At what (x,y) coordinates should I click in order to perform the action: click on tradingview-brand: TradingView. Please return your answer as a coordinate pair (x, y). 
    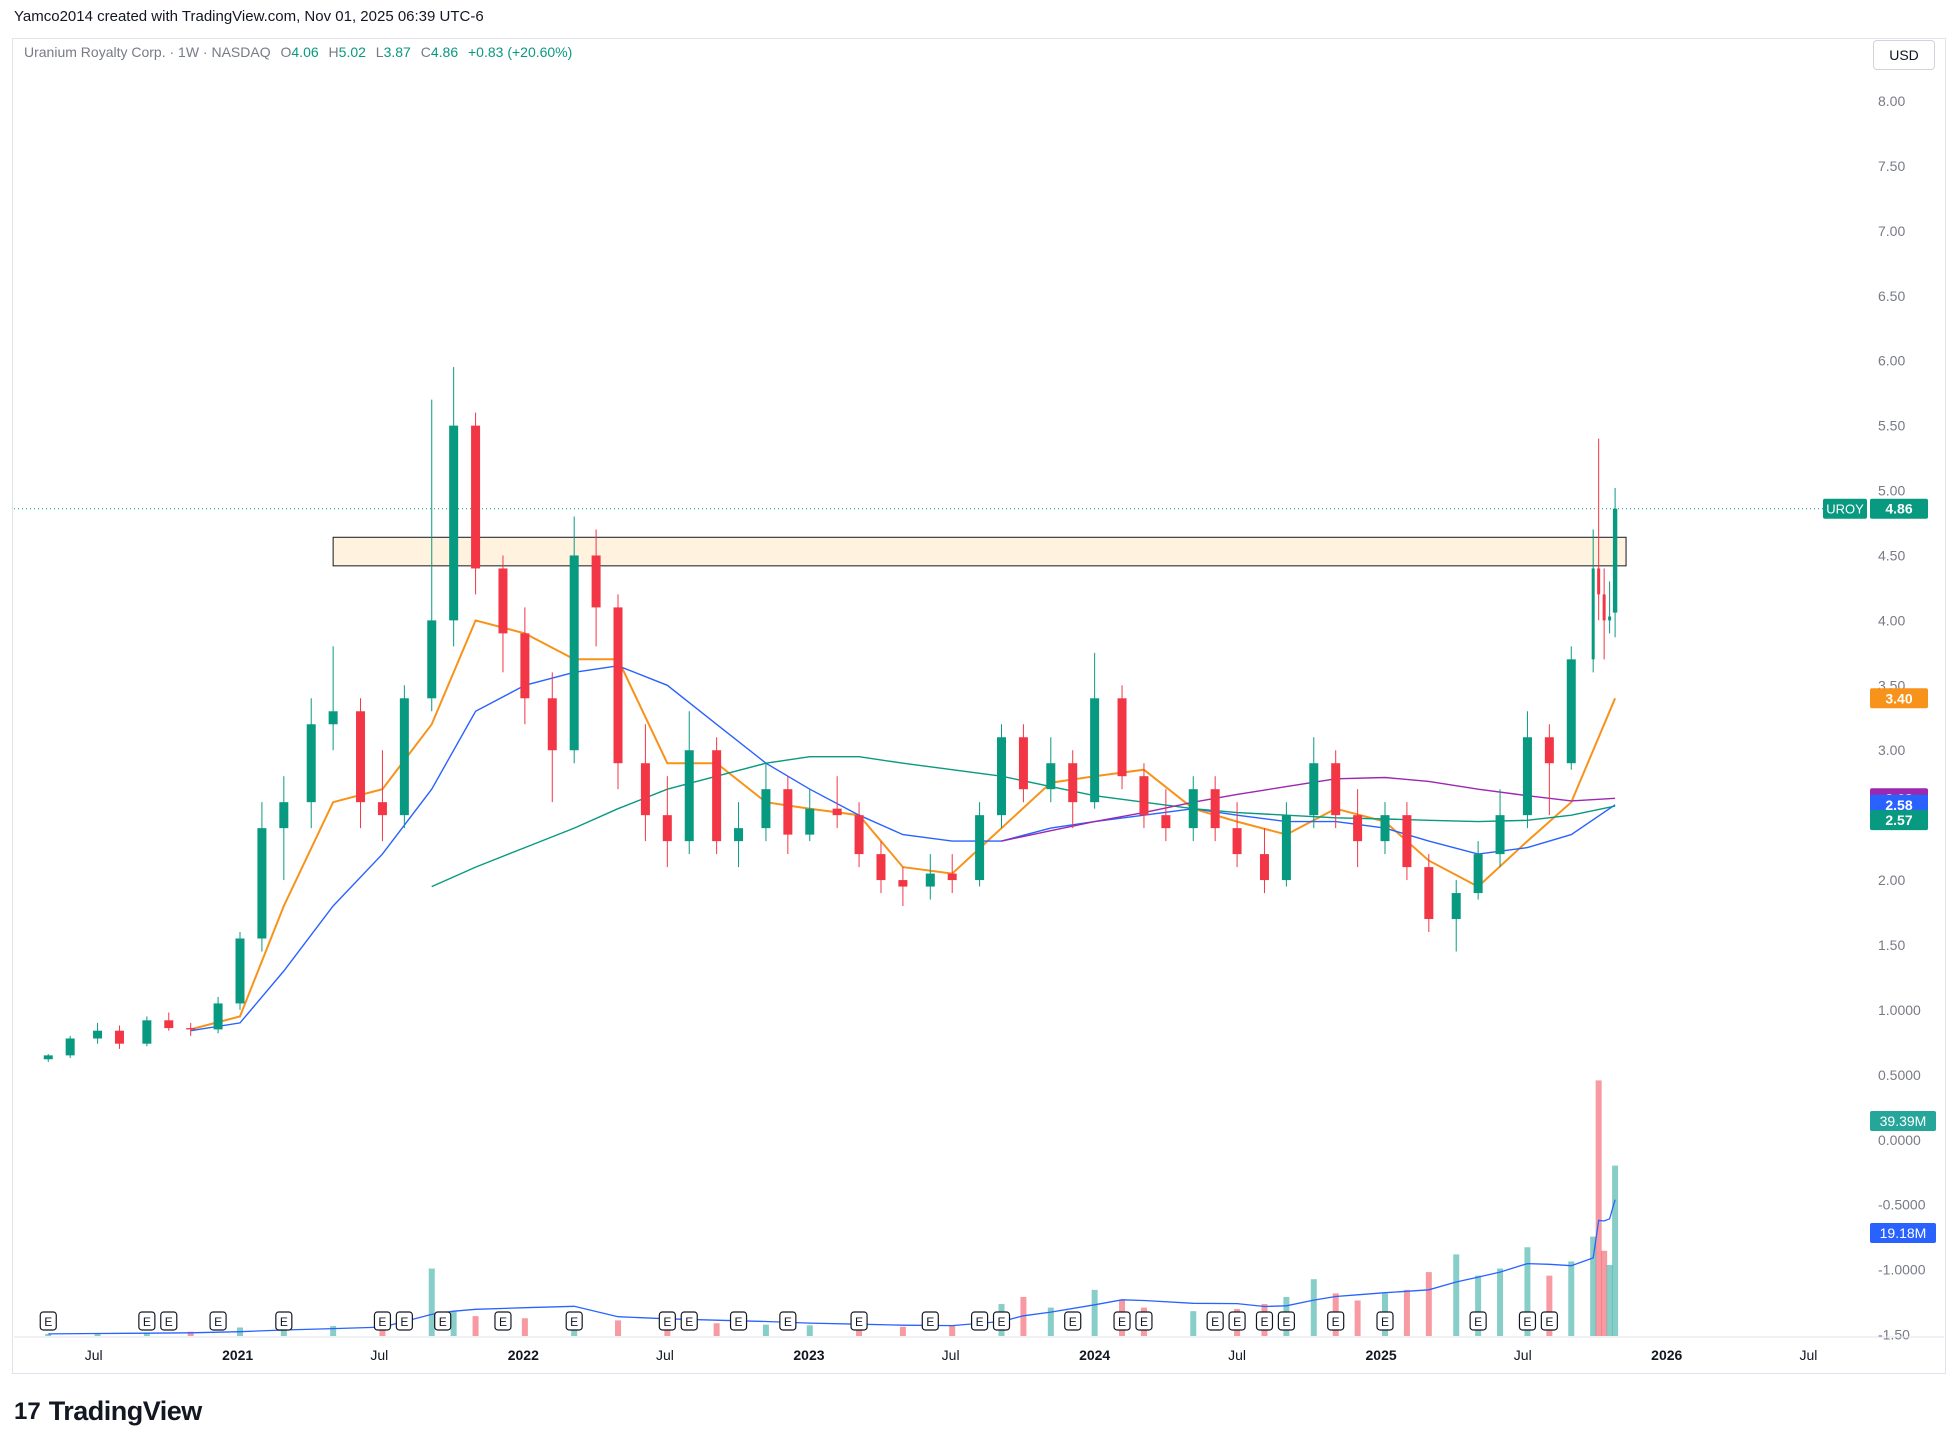
    Looking at the image, I should click on (125, 1411).